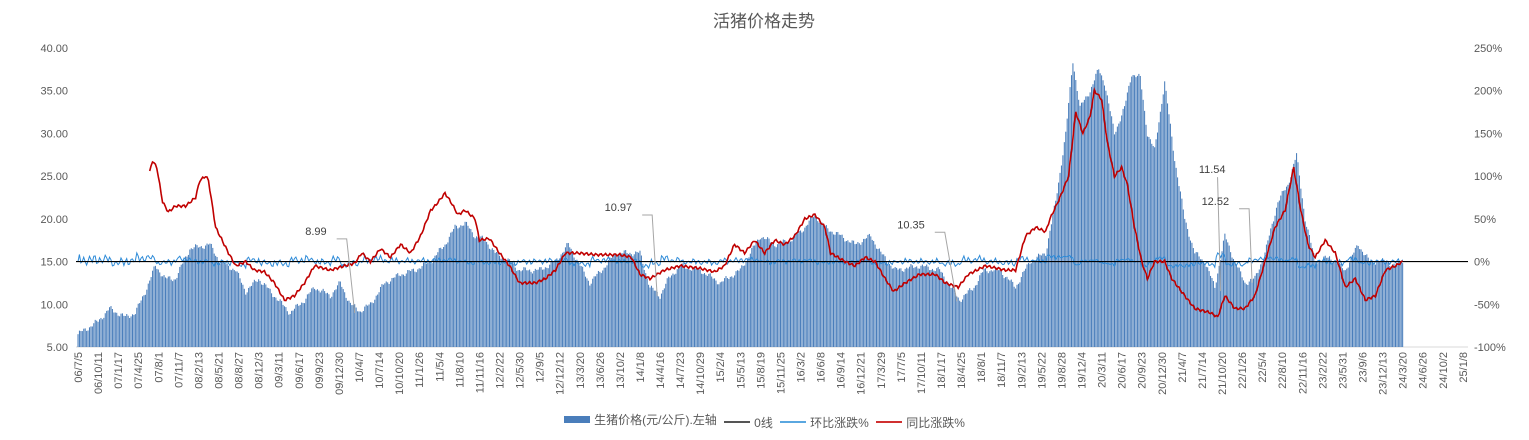 This screenshot has height=440, width=1529. I want to click on x-tick-label: 21/4/7, so click(1183, 367).